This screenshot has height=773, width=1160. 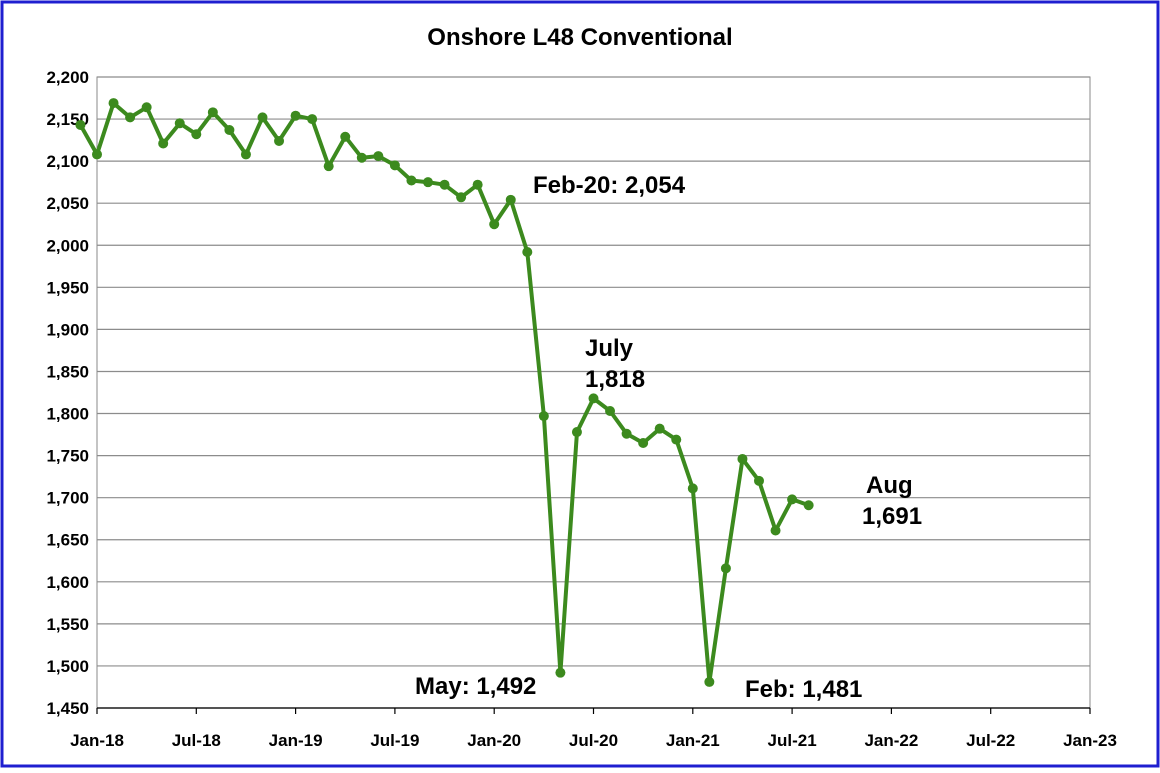 What do you see at coordinates (693, 740) in the screenshot?
I see `x-tick-label: Jan-21` at bounding box center [693, 740].